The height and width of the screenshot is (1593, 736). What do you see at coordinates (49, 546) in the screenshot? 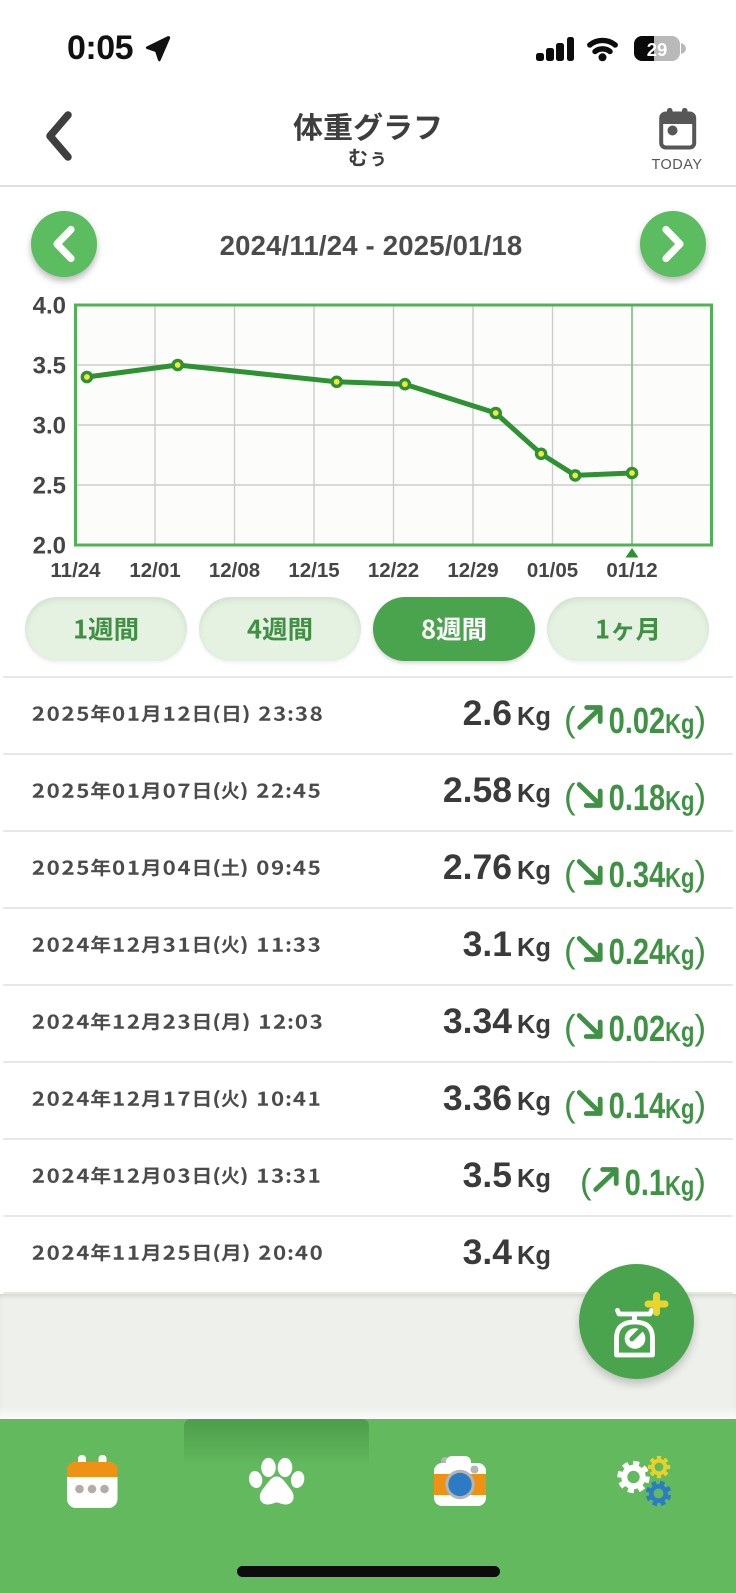
I see `svg-text: 2.0` at bounding box center [49, 546].